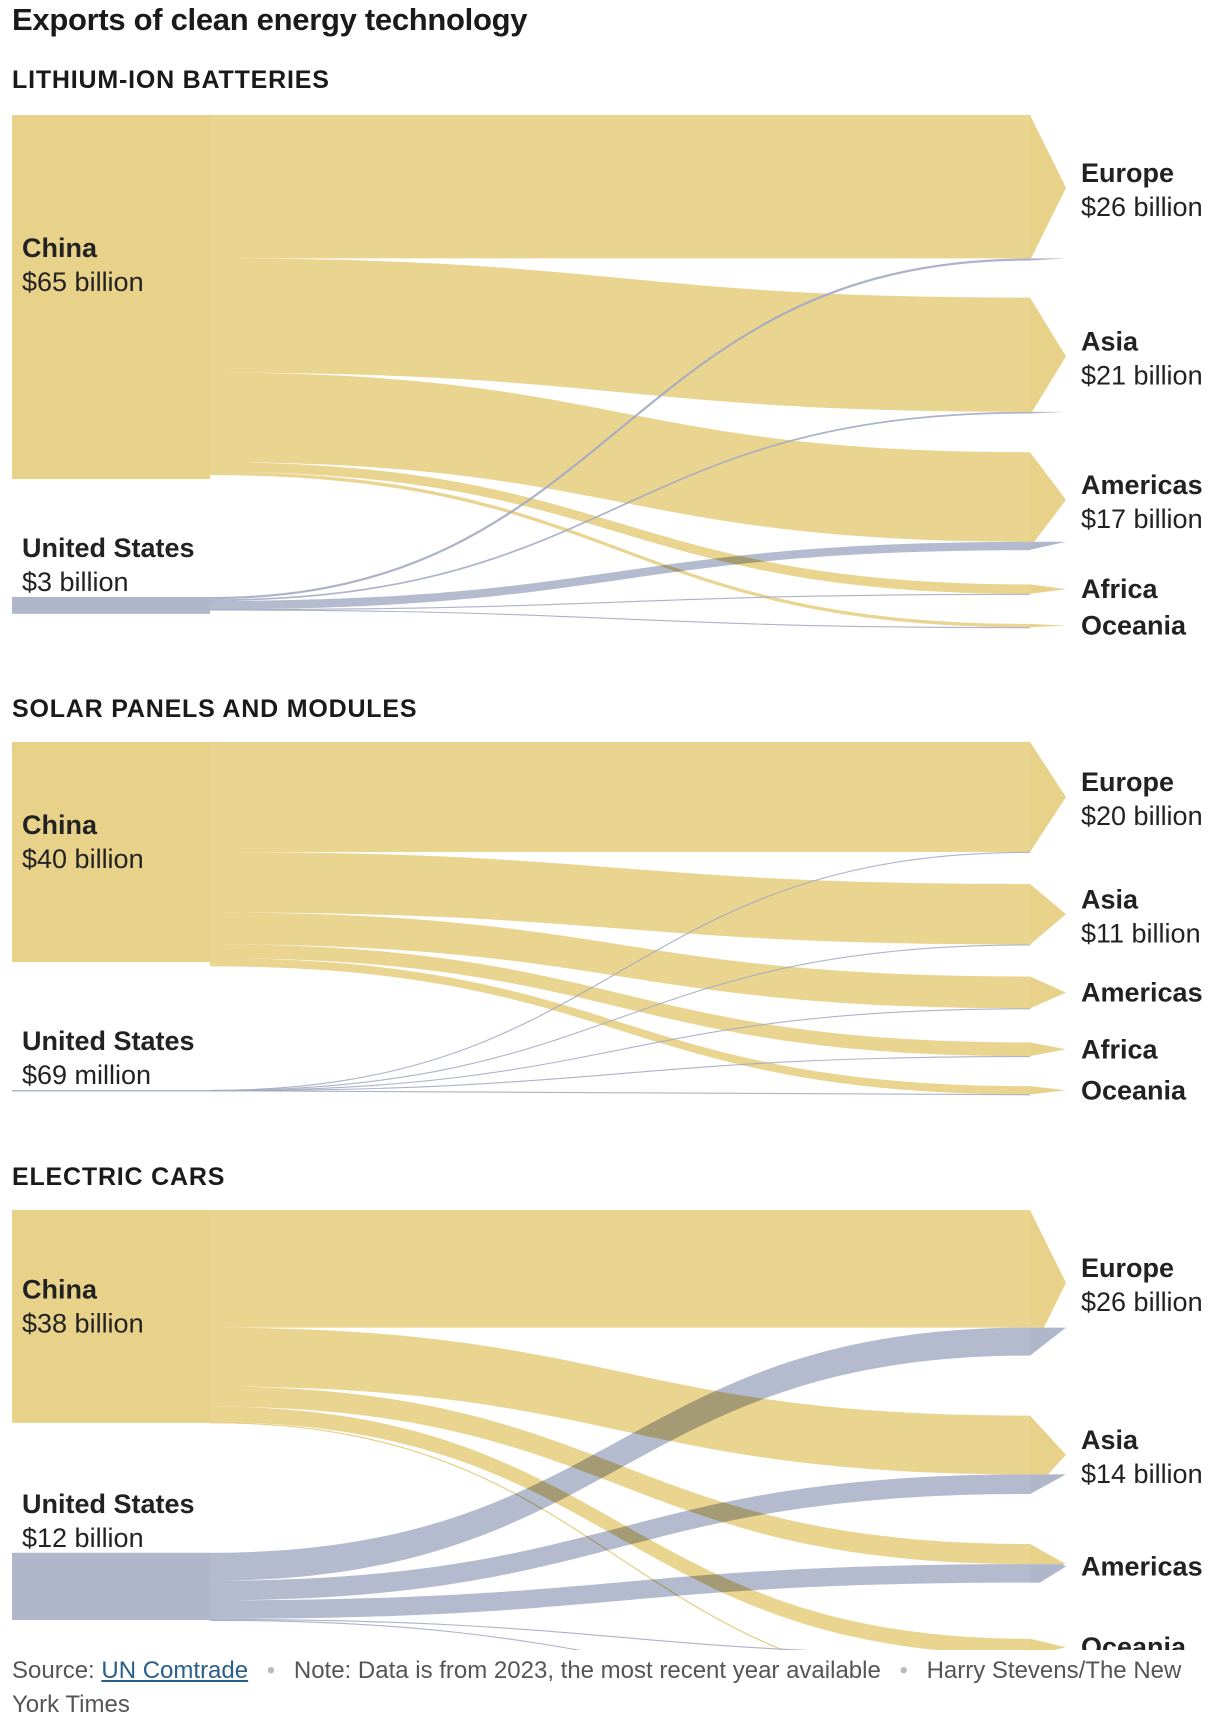  What do you see at coordinates (83, 1538) in the screenshot?
I see `source-value-united-states: $12 billion` at bounding box center [83, 1538].